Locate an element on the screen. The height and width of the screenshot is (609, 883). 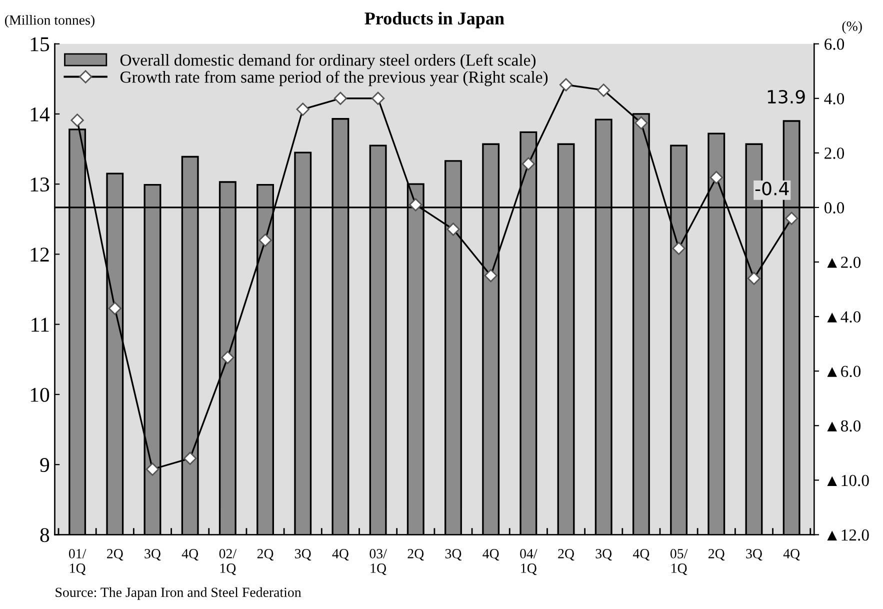
y2-tick-label: 4.0 is located at coordinates (834, 98).